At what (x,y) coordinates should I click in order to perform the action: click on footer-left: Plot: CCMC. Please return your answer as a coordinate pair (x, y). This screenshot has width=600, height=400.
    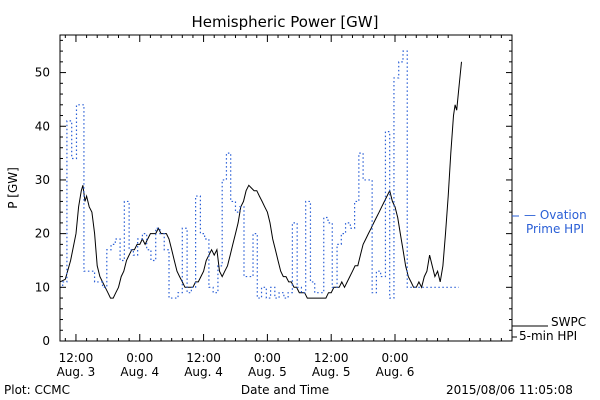
    Looking at the image, I should click on (37, 390).